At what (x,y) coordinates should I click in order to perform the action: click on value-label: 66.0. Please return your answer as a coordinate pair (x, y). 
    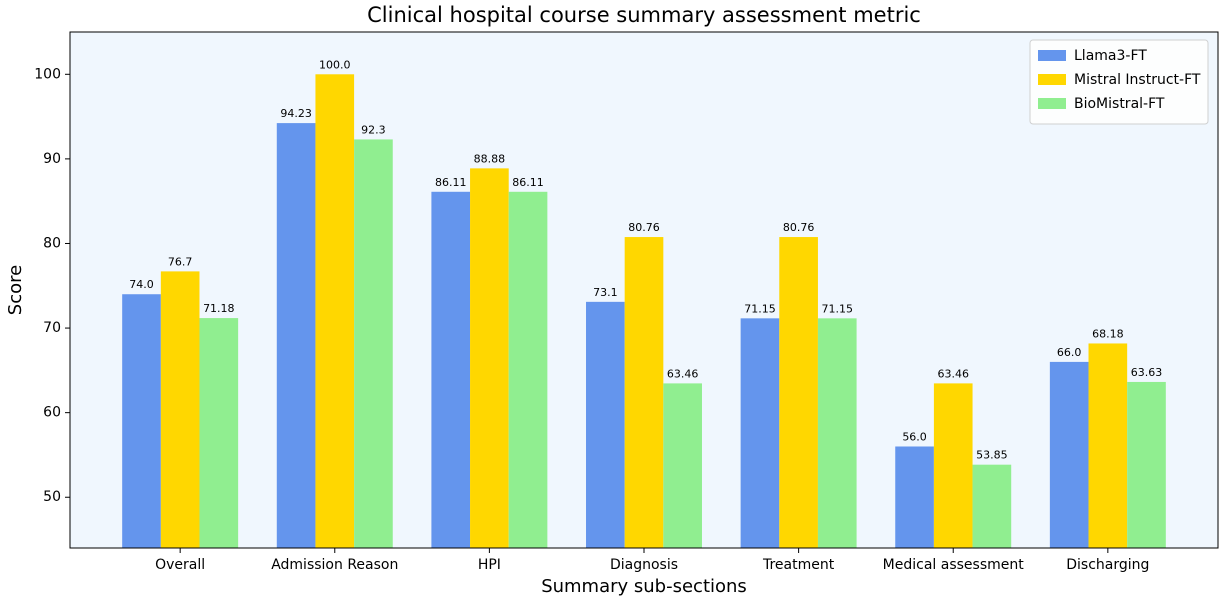
    Looking at the image, I should click on (1069, 352).